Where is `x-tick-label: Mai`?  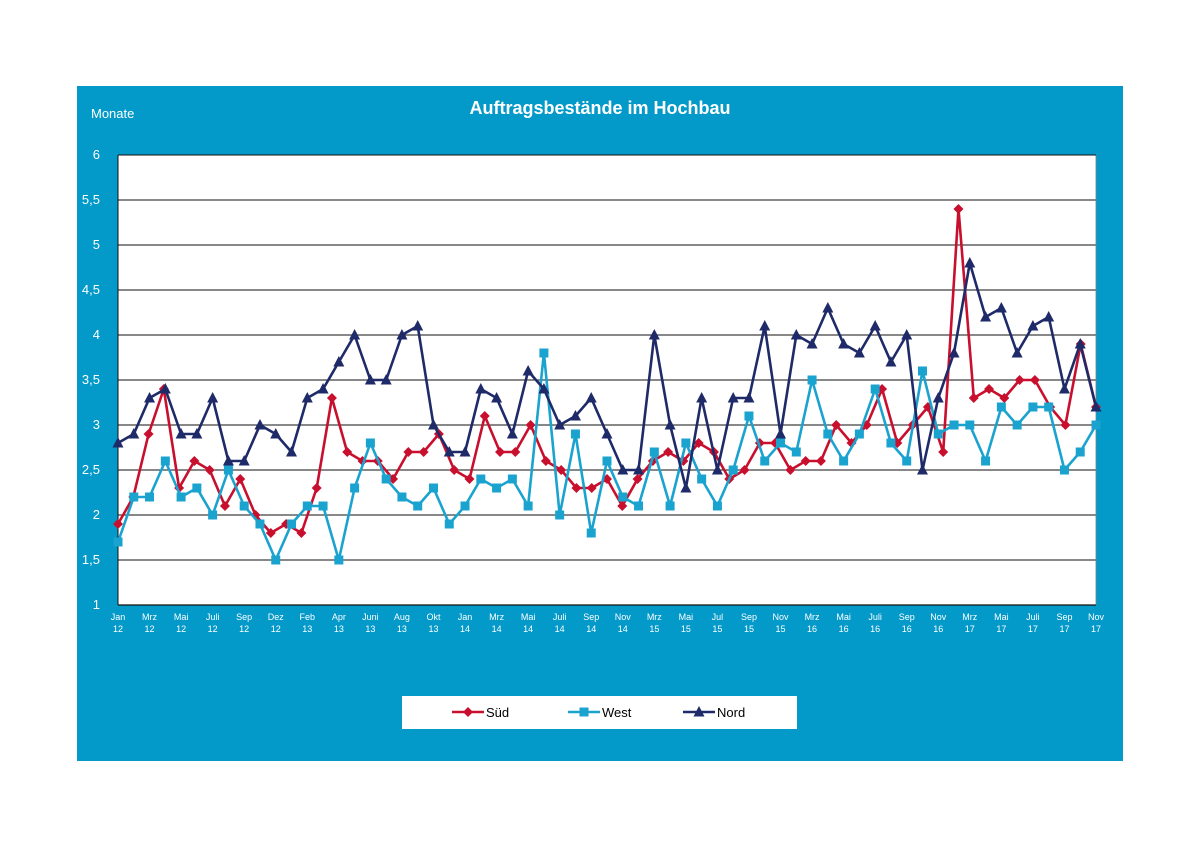
x-tick-label: Mai is located at coordinates (181, 617).